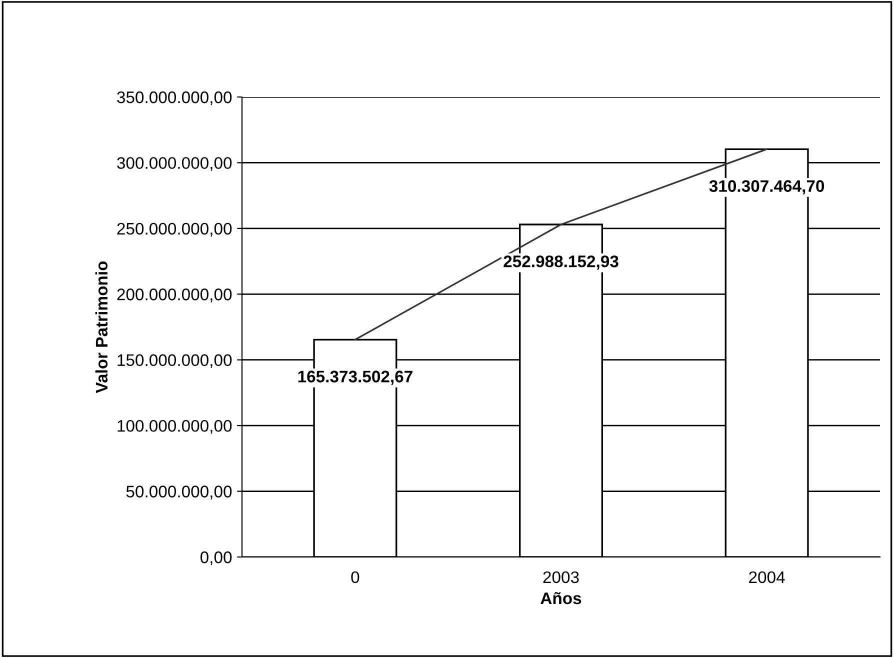 The width and height of the screenshot is (894, 658). What do you see at coordinates (101, 327) in the screenshot?
I see `y-axis-title: Valor Patrimonio` at bounding box center [101, 327].